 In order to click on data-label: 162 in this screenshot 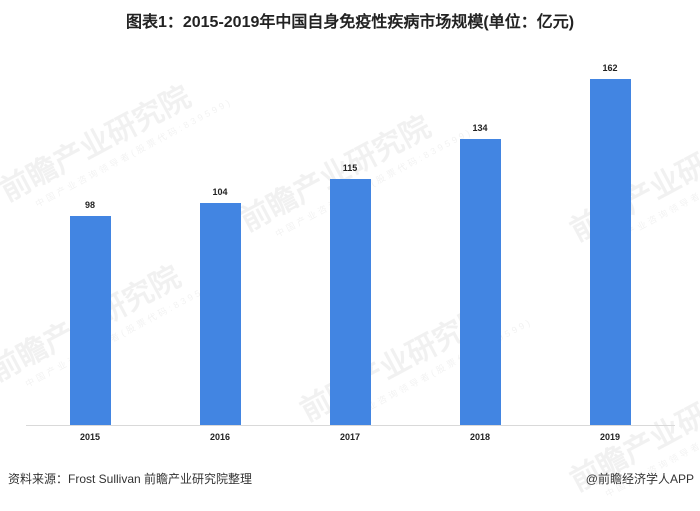, I will do `click(610, 67)`.